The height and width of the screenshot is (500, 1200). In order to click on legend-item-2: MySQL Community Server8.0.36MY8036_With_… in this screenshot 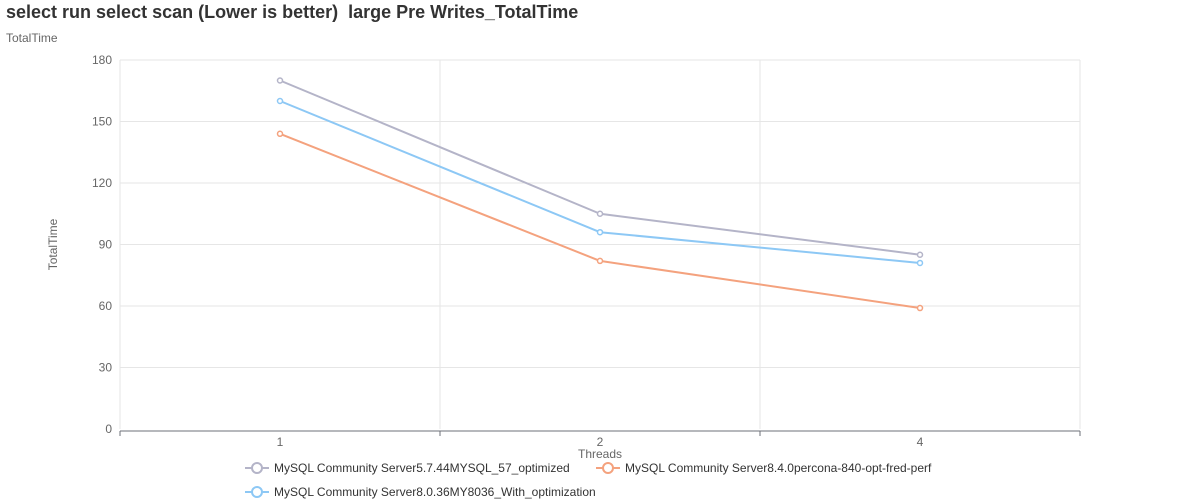, I will do `click(420, 492)`.